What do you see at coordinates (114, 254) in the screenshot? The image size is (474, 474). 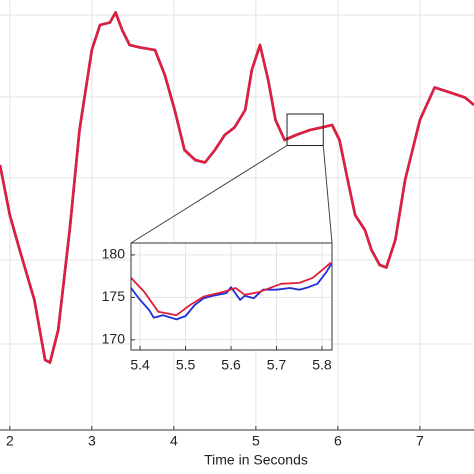 I see `y-tick-label: 180` at bounding box center [114, 254].